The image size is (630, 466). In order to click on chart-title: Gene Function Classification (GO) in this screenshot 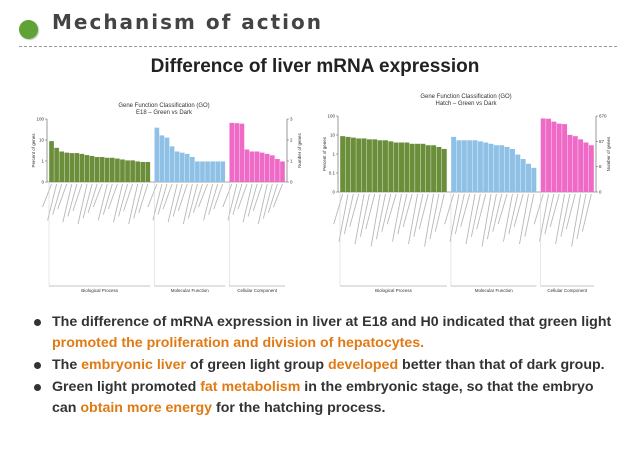, I will do `click(163, 106)`.